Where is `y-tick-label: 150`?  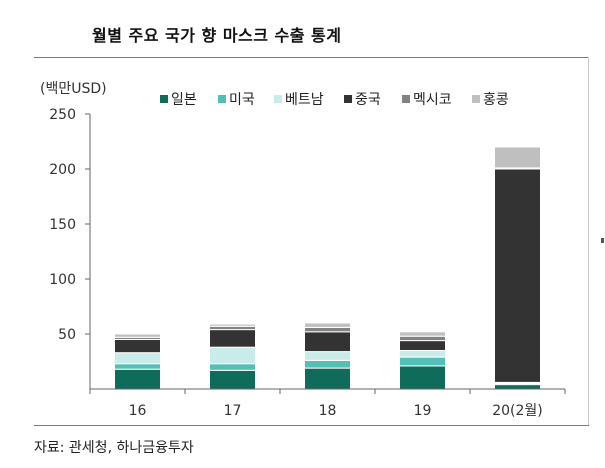
y-tick-label: 150 is located at coordinates (62, 225).